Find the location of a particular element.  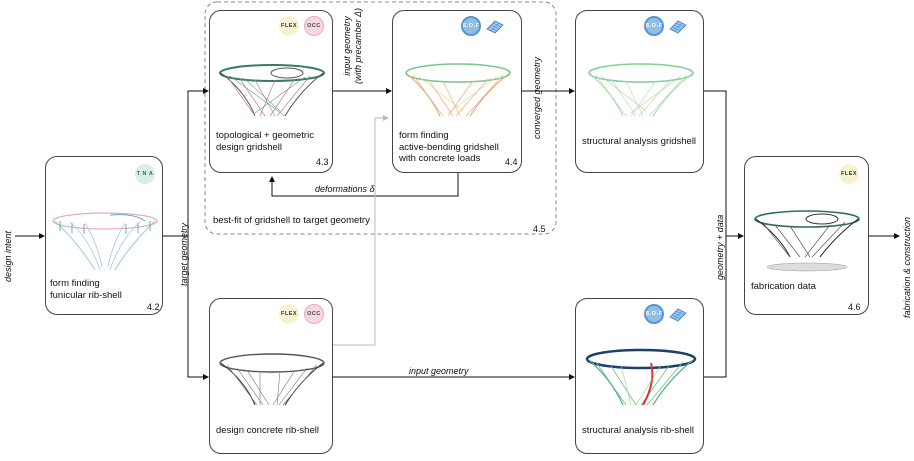

arrow-target-upper is located at coordinates (186, 162).